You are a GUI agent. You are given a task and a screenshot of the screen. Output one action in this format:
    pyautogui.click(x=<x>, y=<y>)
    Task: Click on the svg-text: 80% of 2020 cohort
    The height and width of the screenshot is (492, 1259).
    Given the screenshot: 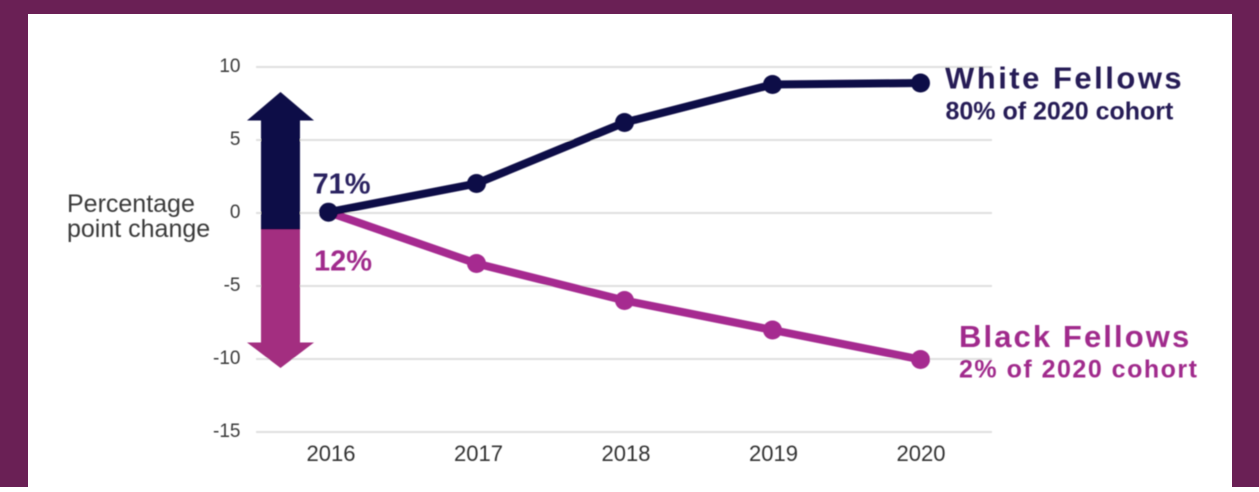 What is the action you would take?
    pyautogui.click(x=1060, y=112)
    